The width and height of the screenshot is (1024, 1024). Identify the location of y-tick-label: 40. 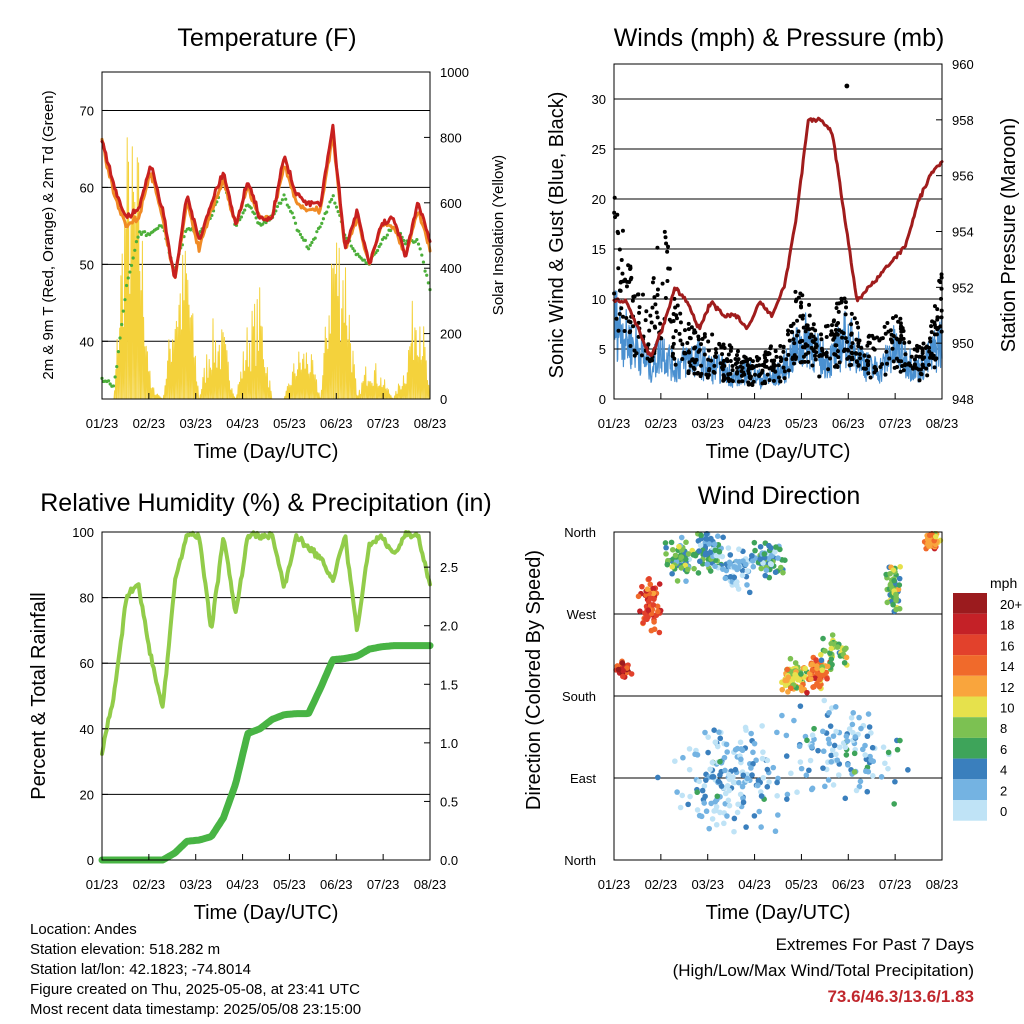
(87, 729).